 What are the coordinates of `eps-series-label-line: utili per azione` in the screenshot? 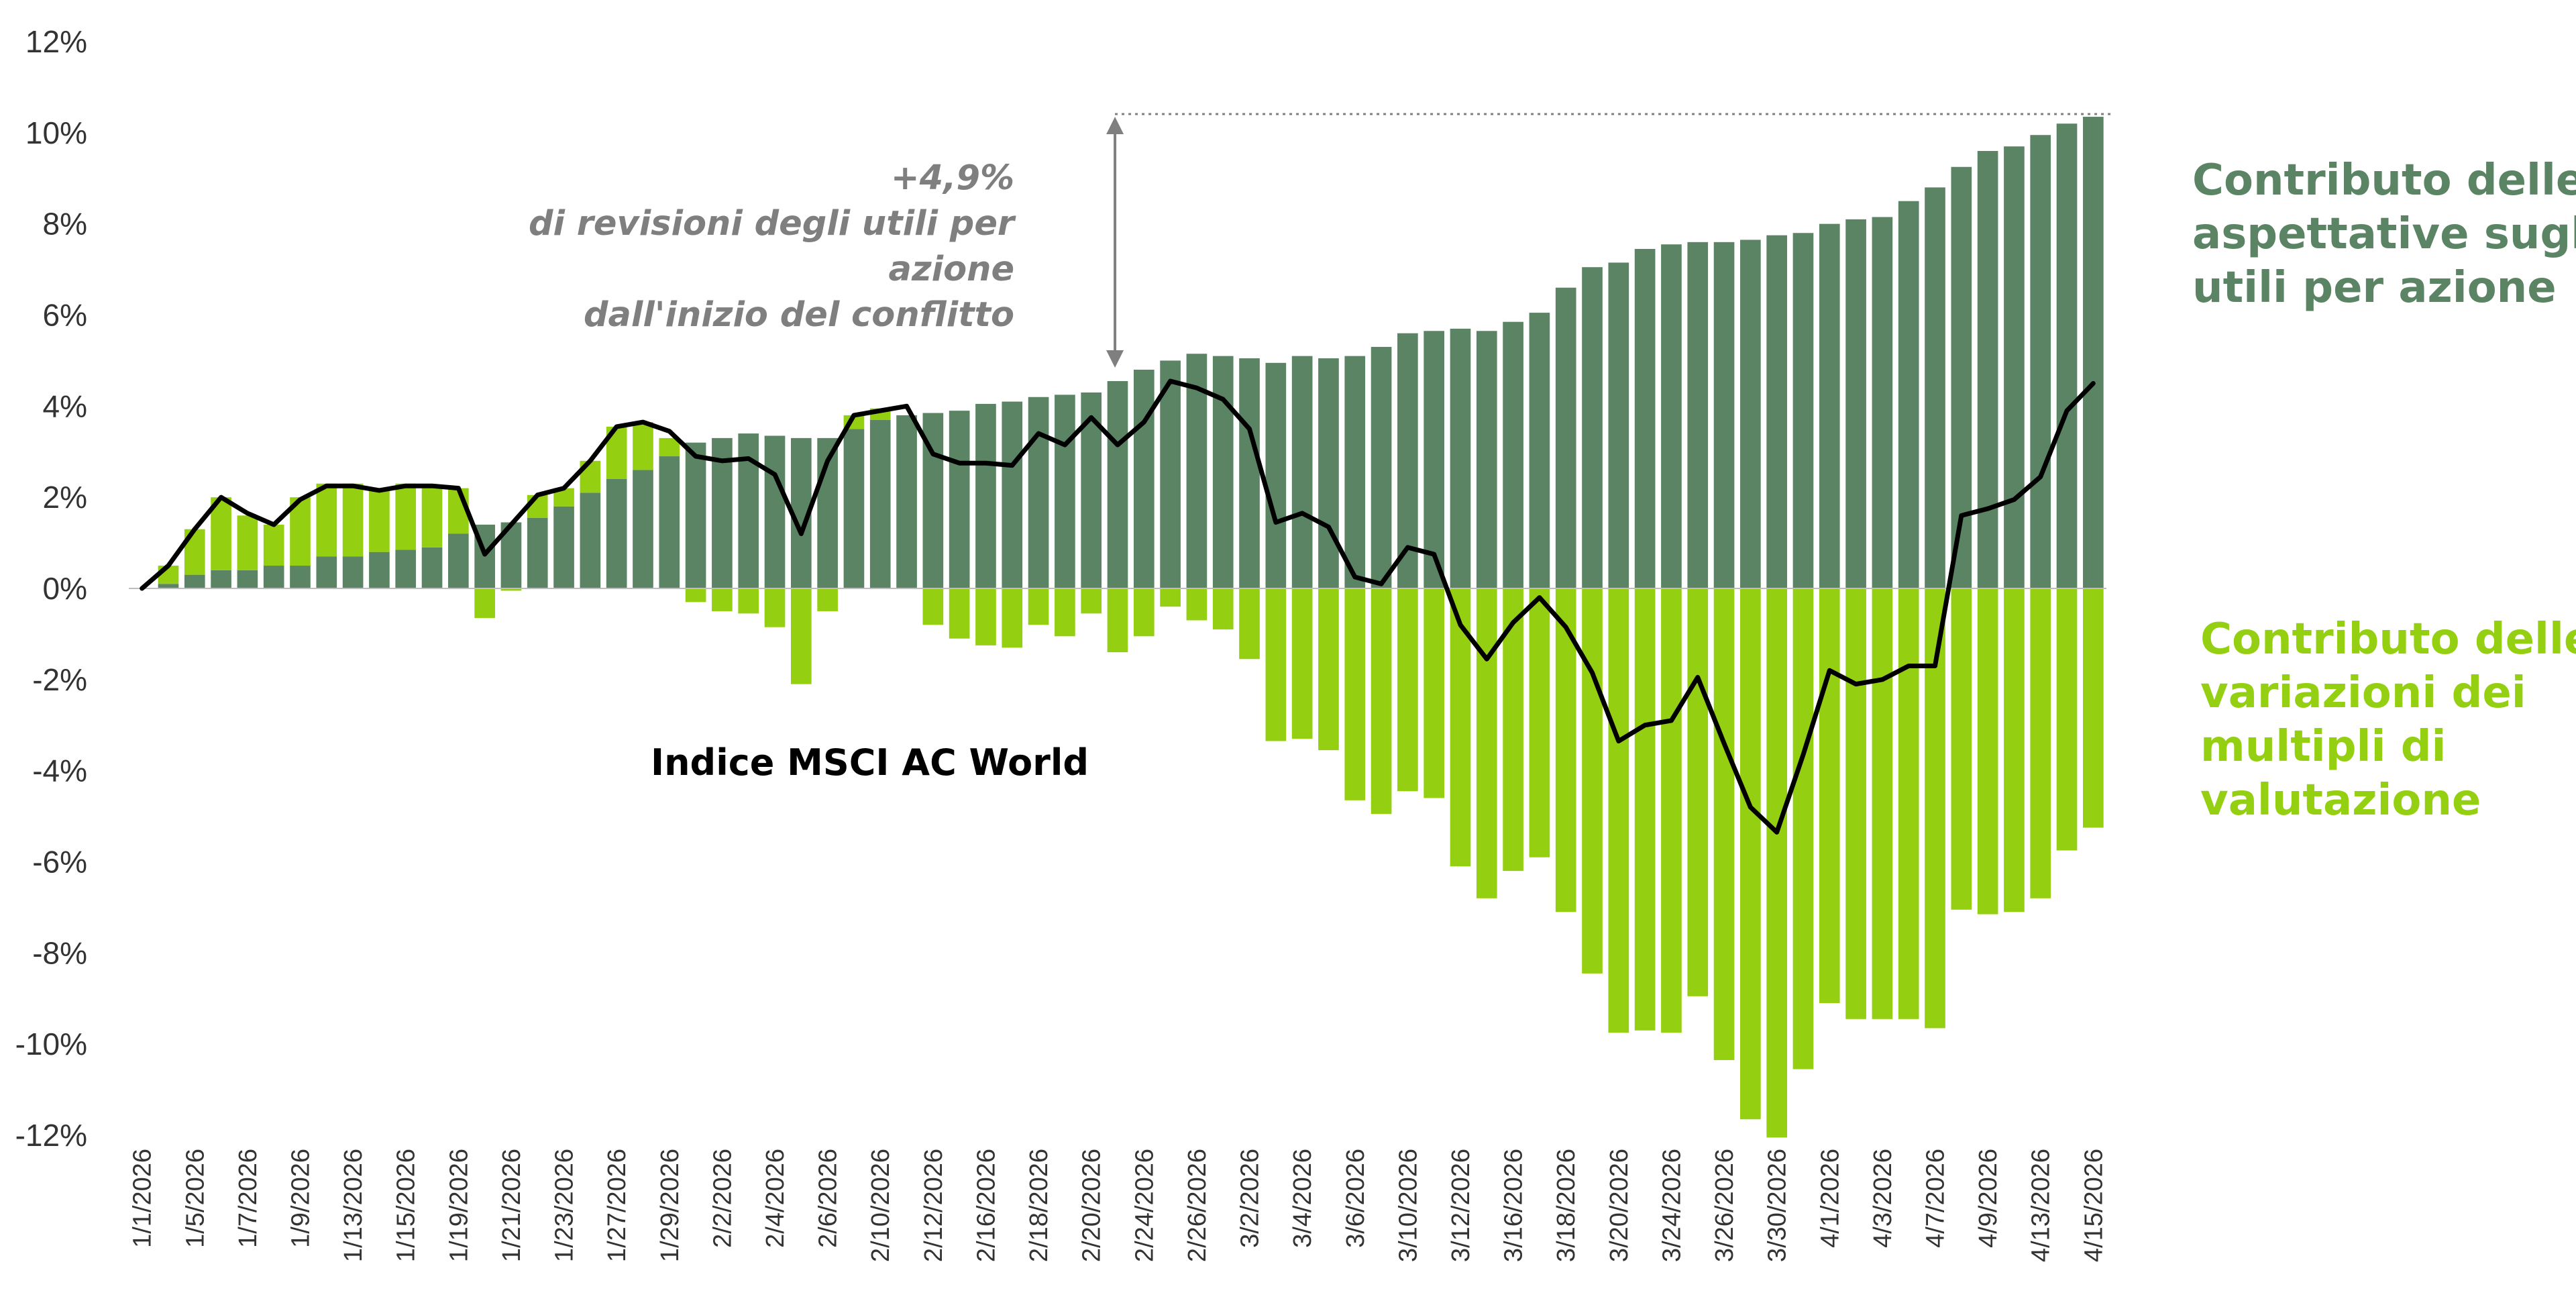 It's located at (2374, 288).